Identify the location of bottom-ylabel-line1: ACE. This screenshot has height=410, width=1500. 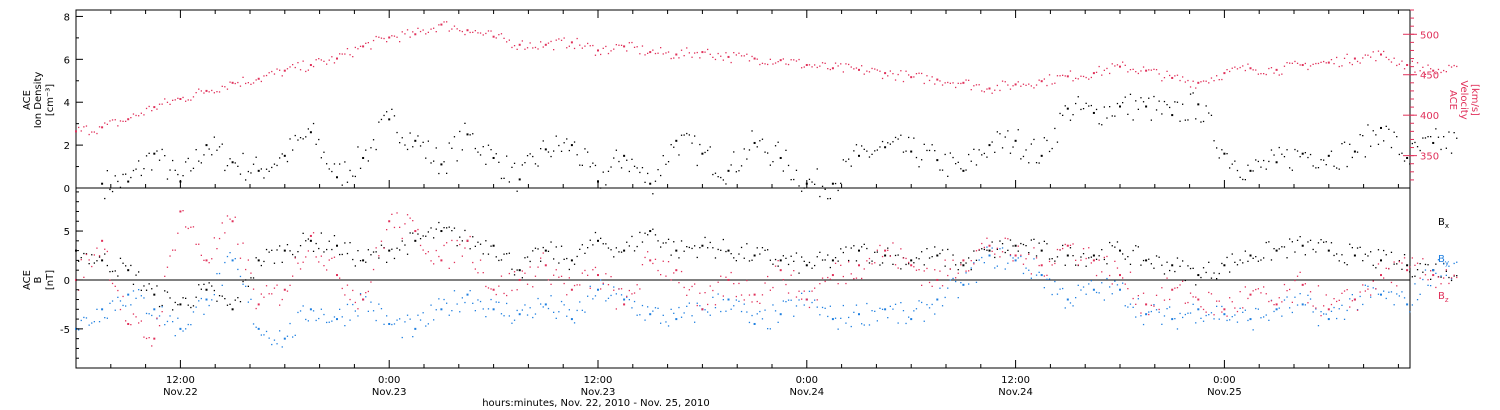
(27, 280).